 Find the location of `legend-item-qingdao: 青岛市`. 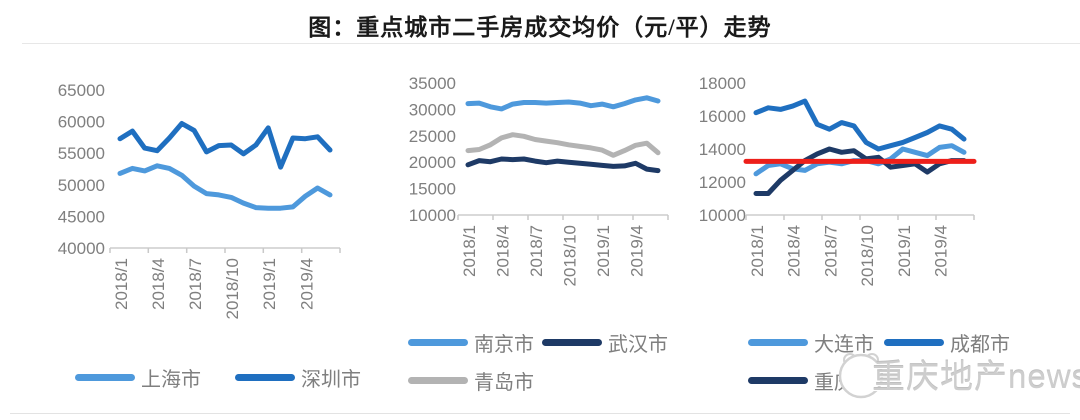

legend-item-qingdao: 青岛市 is located at coordinates (471, 380).